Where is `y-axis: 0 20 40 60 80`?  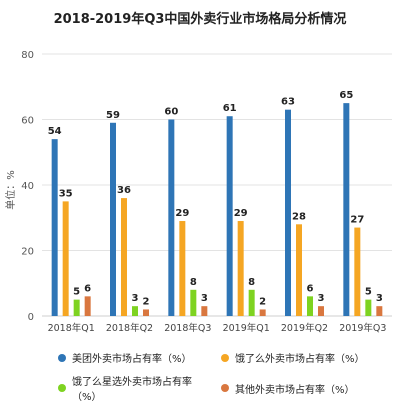
y-axis: 0 20 40 60 80 is located at coordinates (27, 186).